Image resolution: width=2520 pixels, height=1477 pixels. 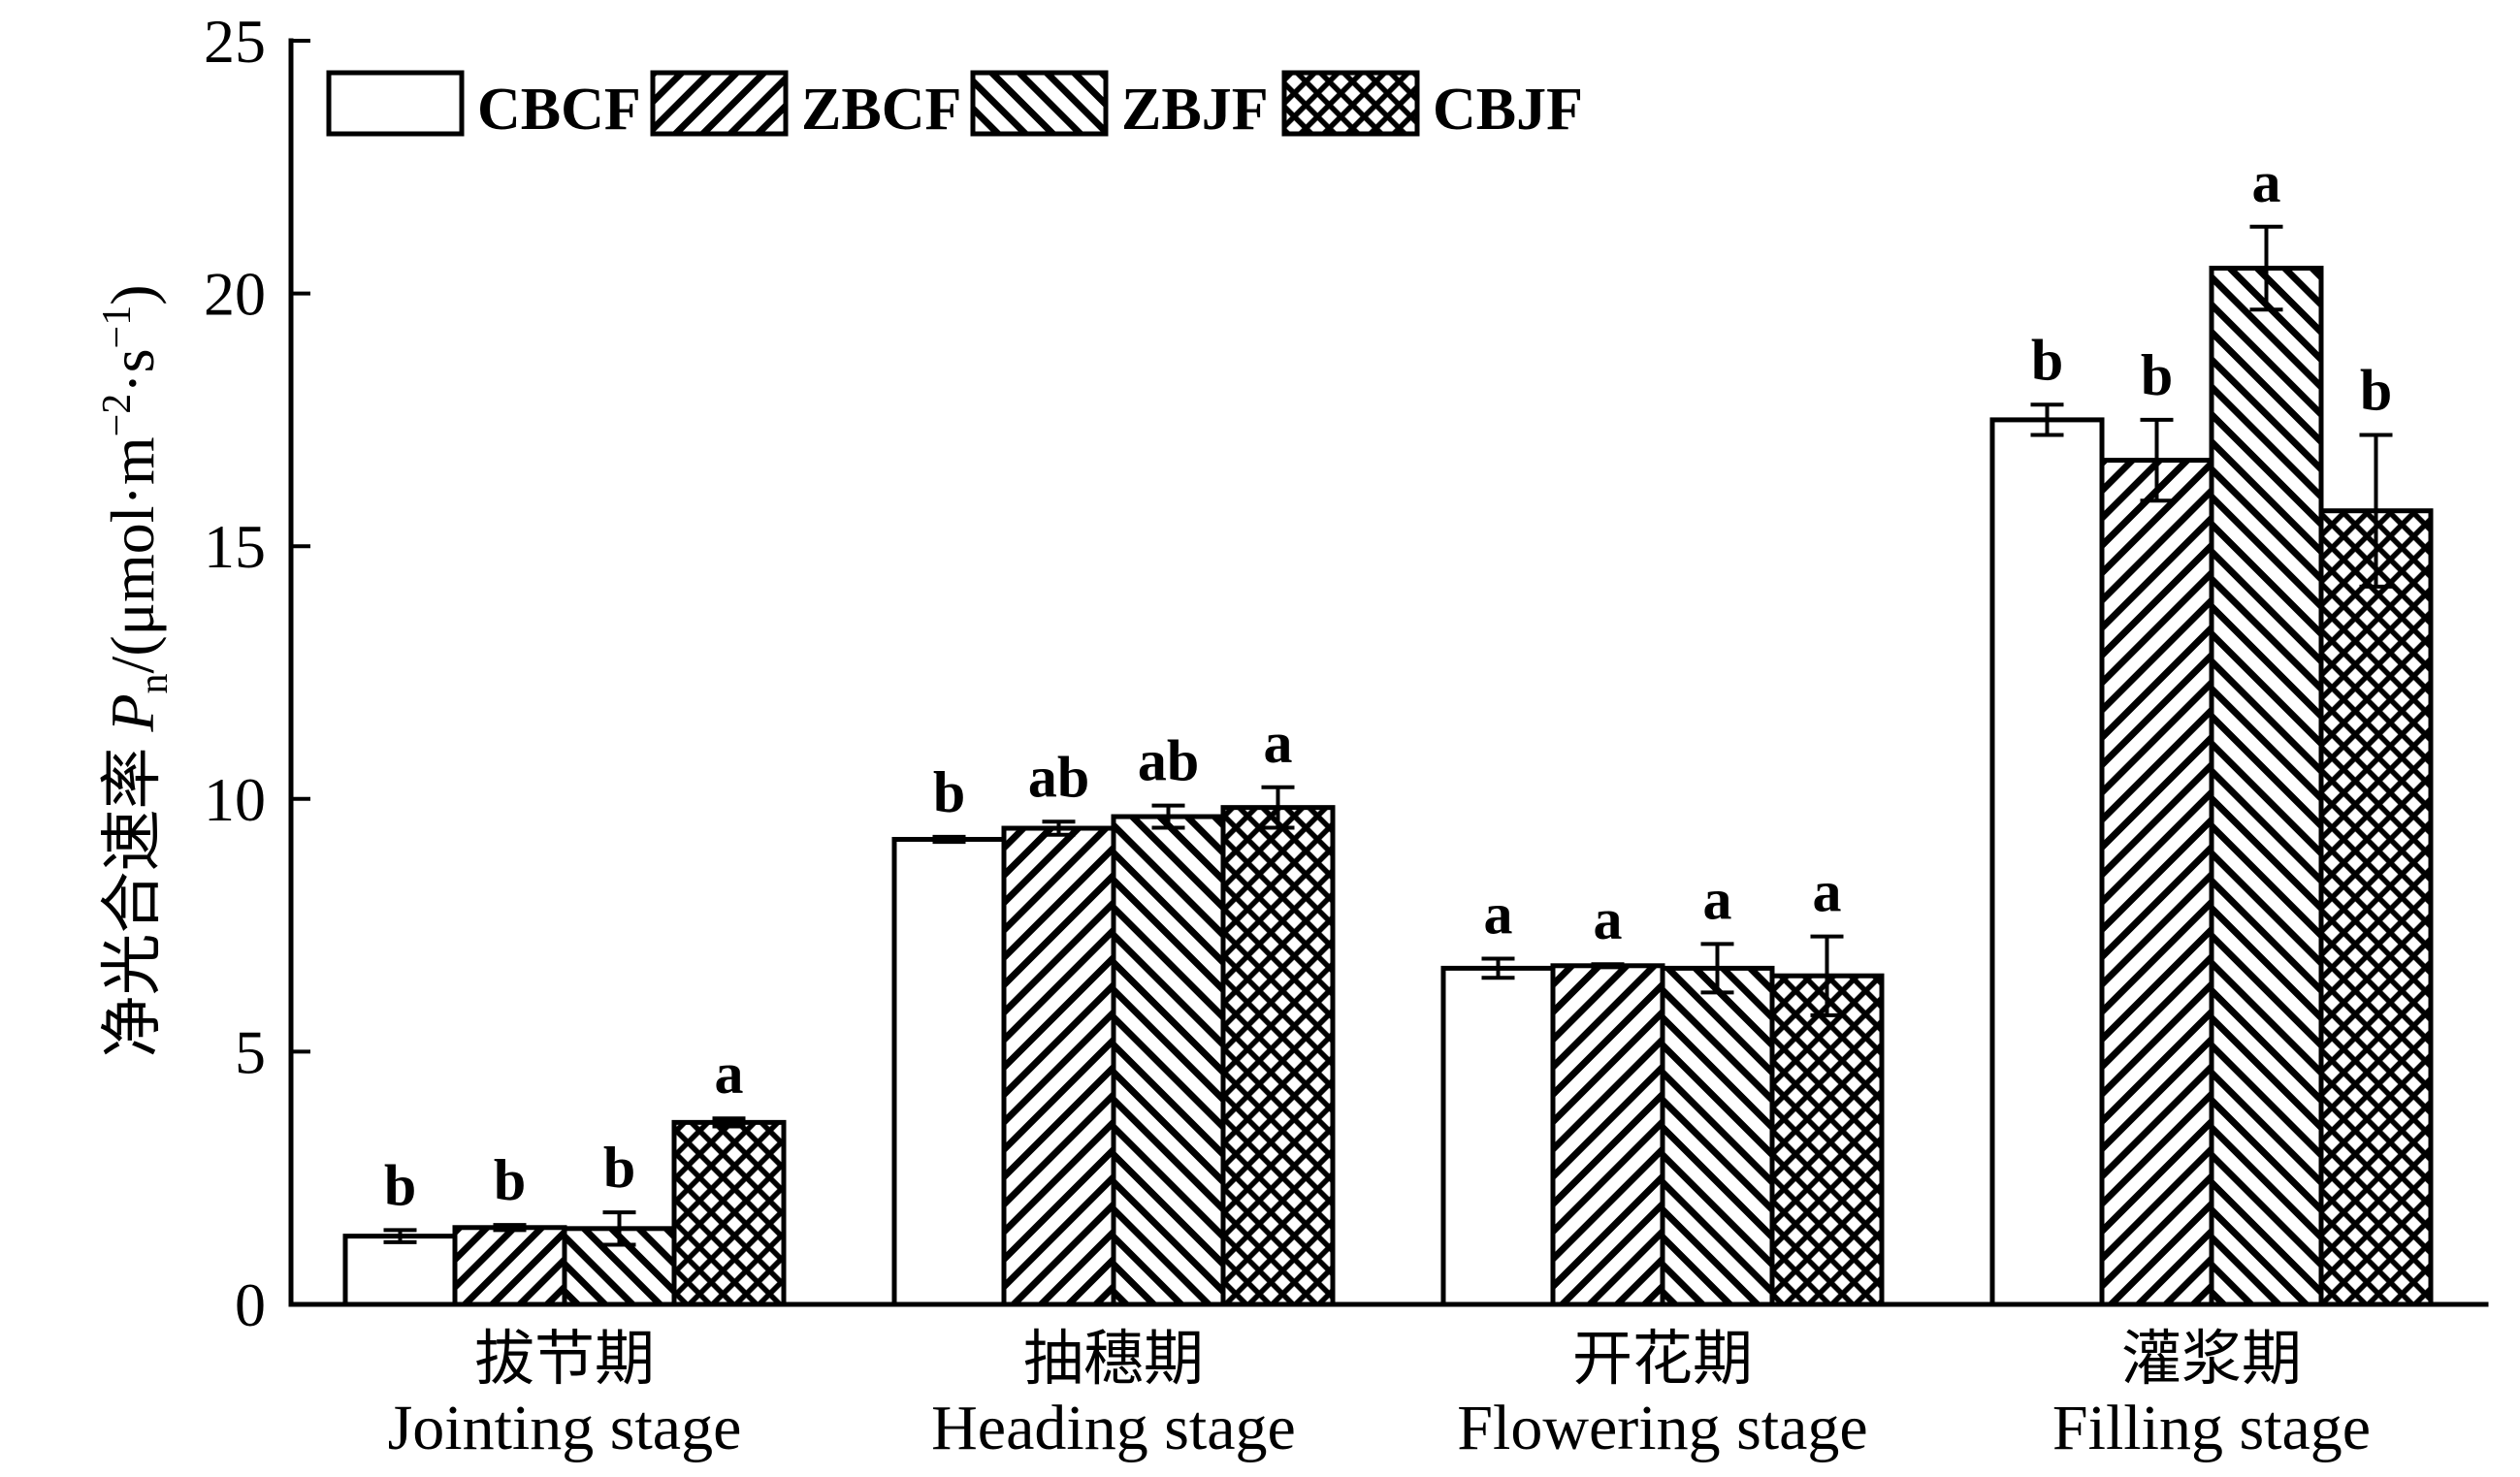 What do you see at coordinates (729, 1213) in the screenshot?
I see `bar-cbjf-jointing-stage` at bounding box center [729, 1213].